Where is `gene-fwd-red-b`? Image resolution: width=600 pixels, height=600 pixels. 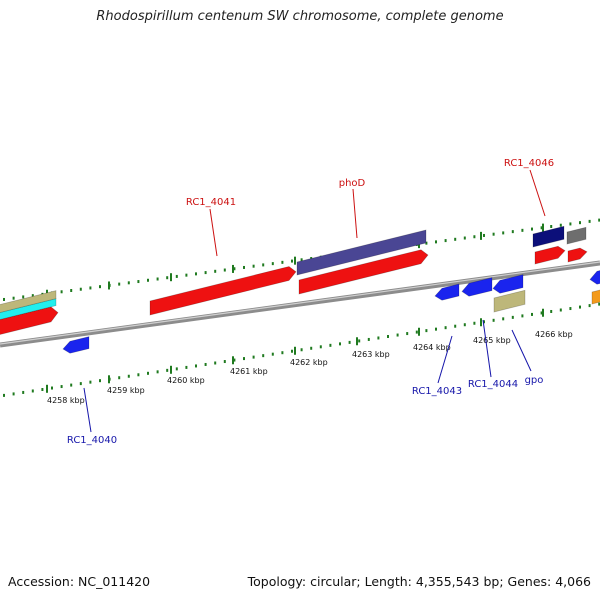
gene-fwd-red-b is located at coordinates (577, 255).